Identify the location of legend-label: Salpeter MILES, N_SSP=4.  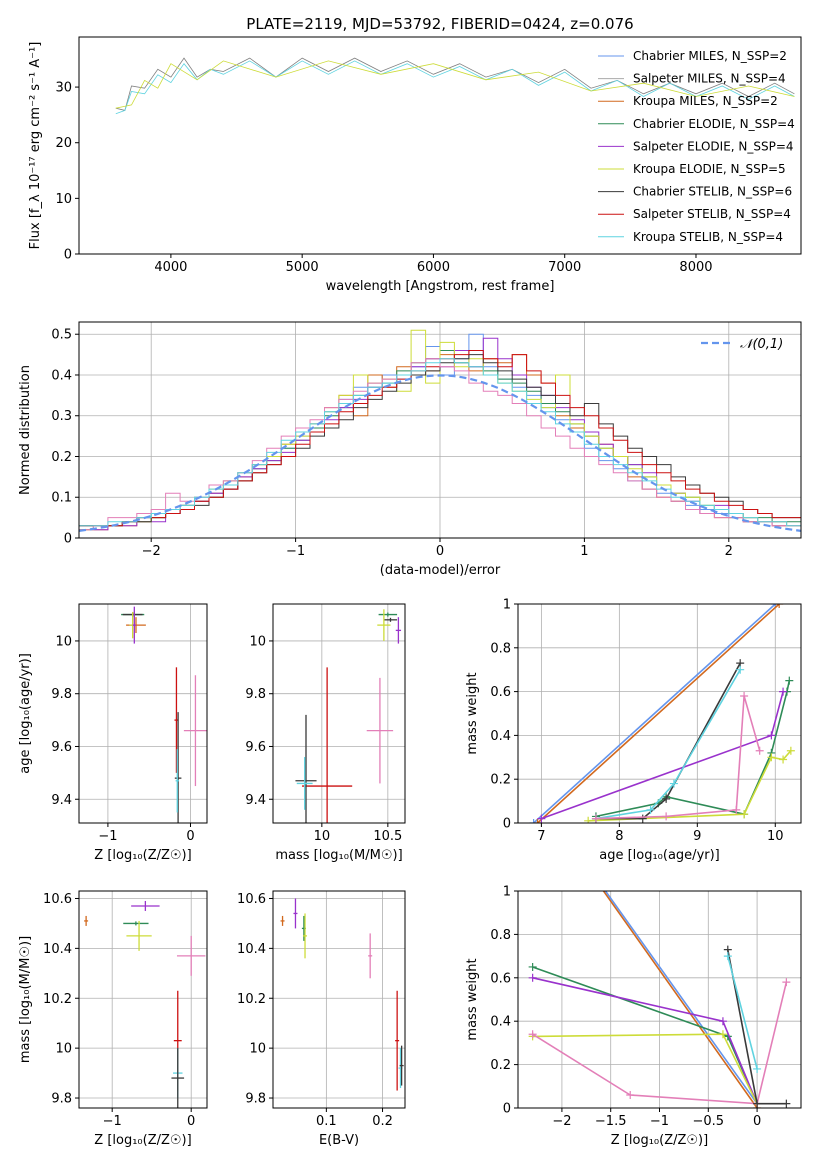
(709, 79).